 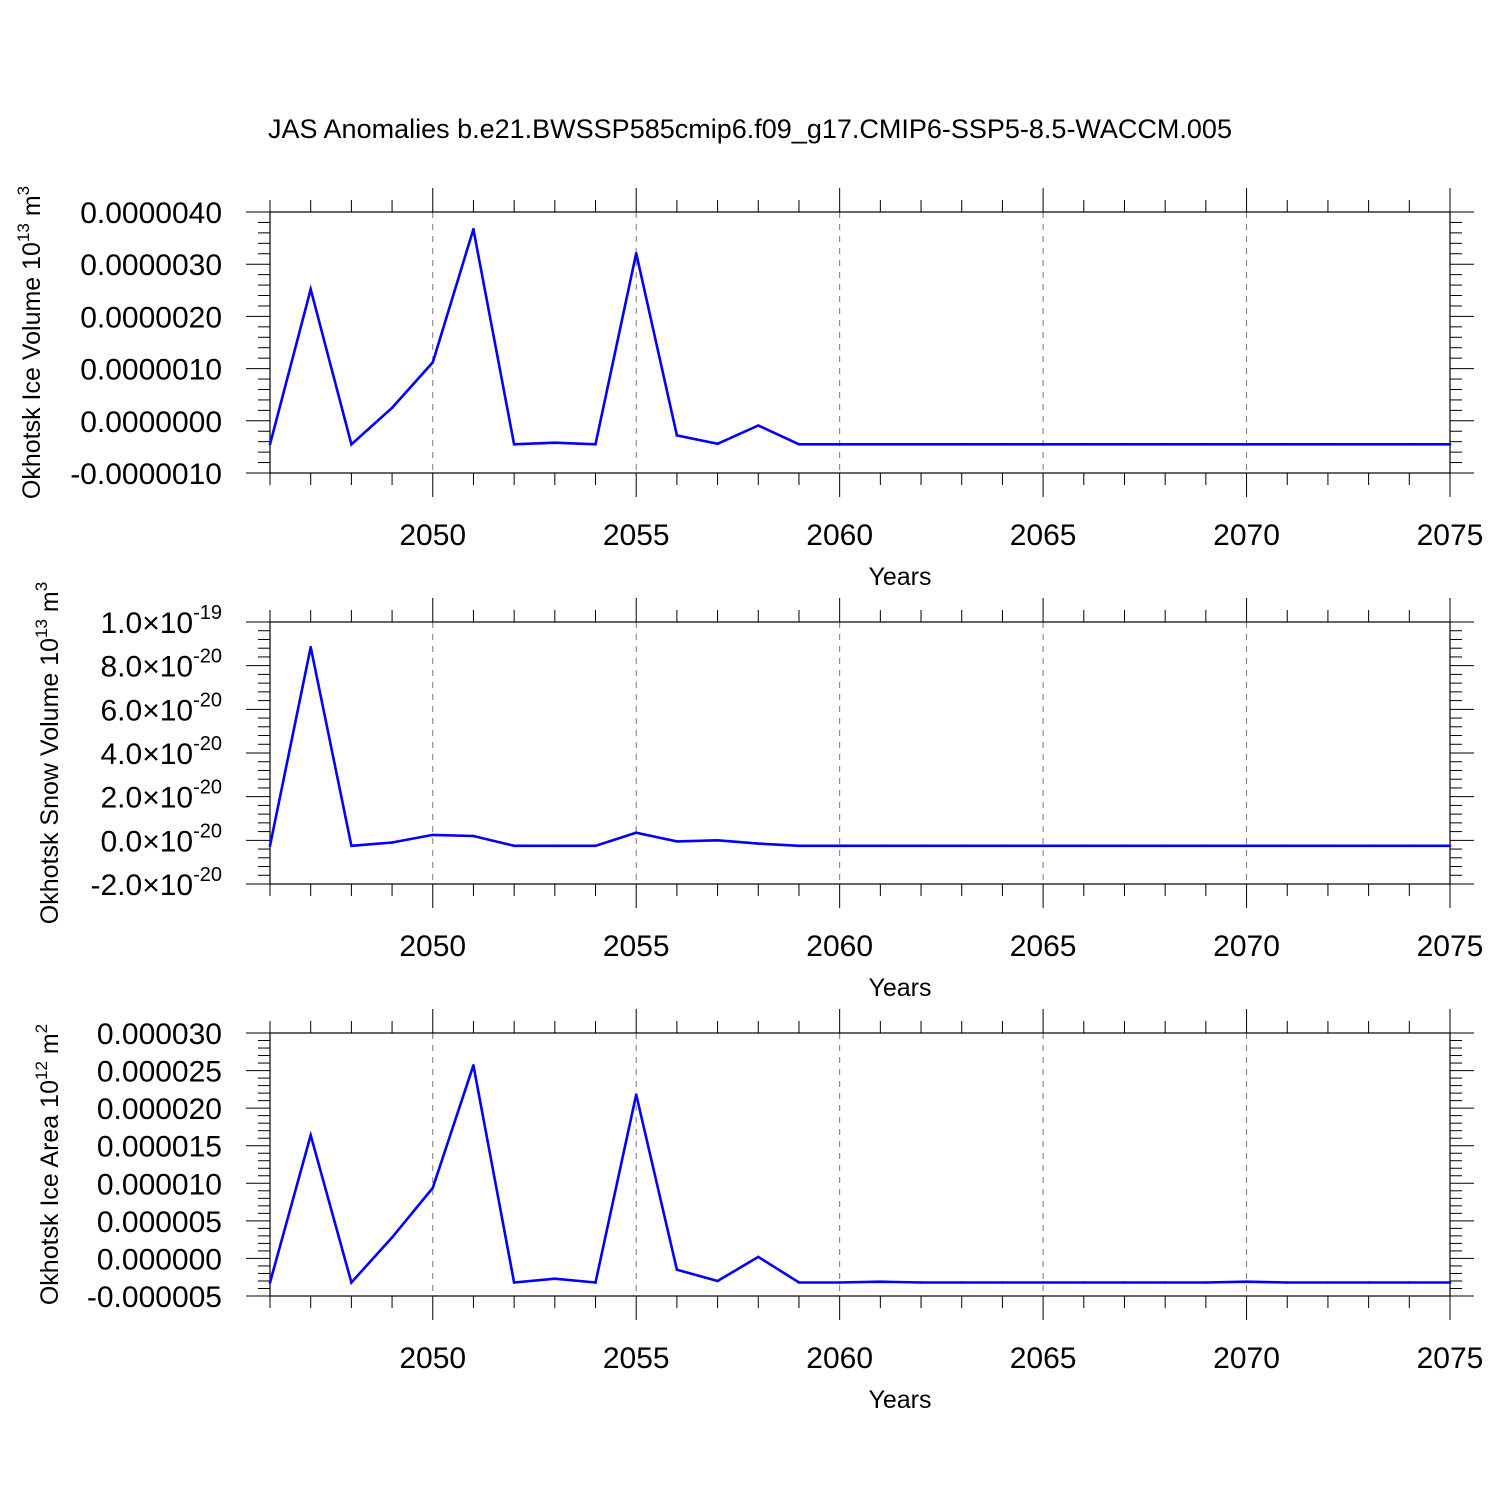 What do you see at coordinates (159, 1222) in the screenshot?
I see `y-tick-label: 0.000005` at bounding box center [159, 1222].